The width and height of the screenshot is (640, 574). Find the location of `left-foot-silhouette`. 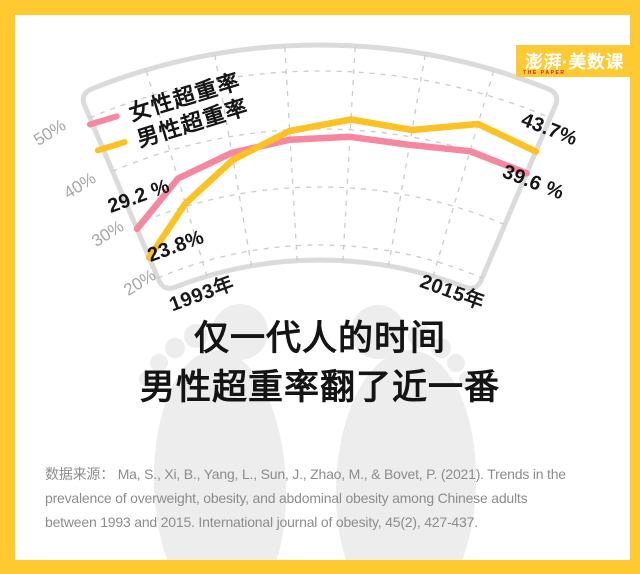

left-foot-silhouette is located at coordinates (213, 439).